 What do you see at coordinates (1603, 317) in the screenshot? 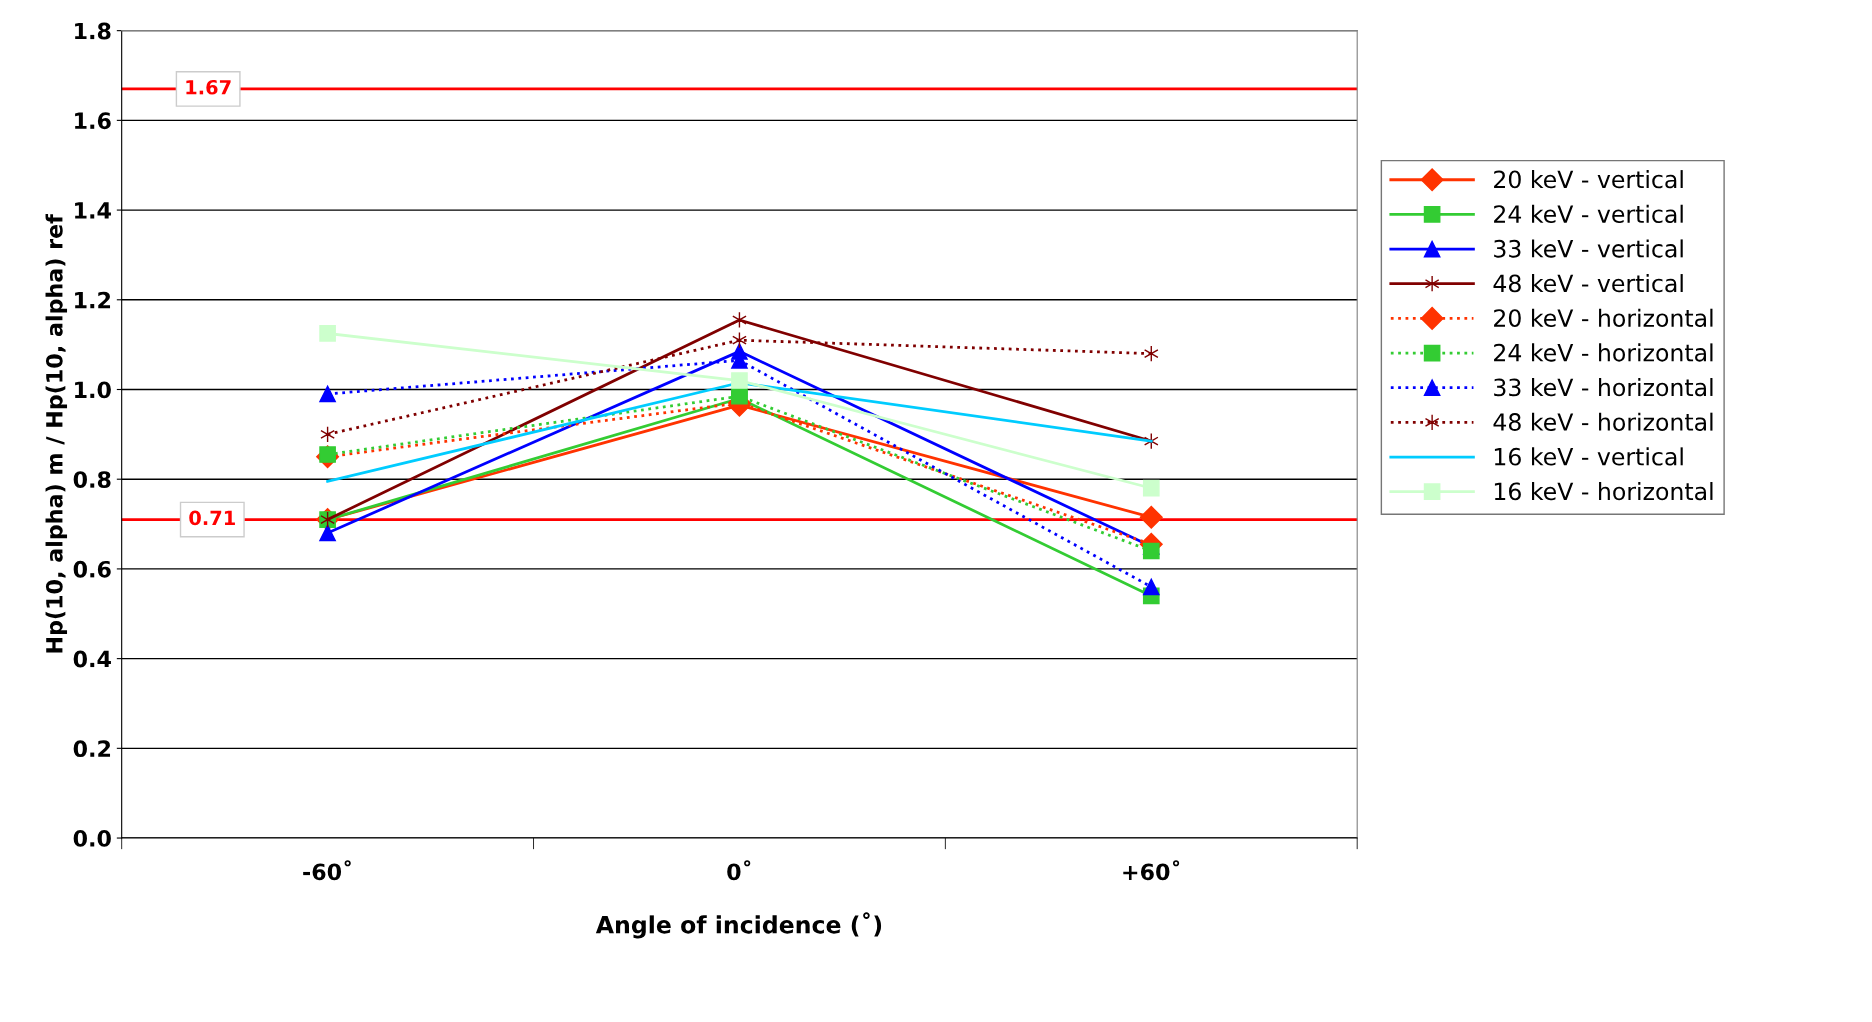
I see `legend-label: 20 keV - horizontal` at bounding box center [1603, 317].